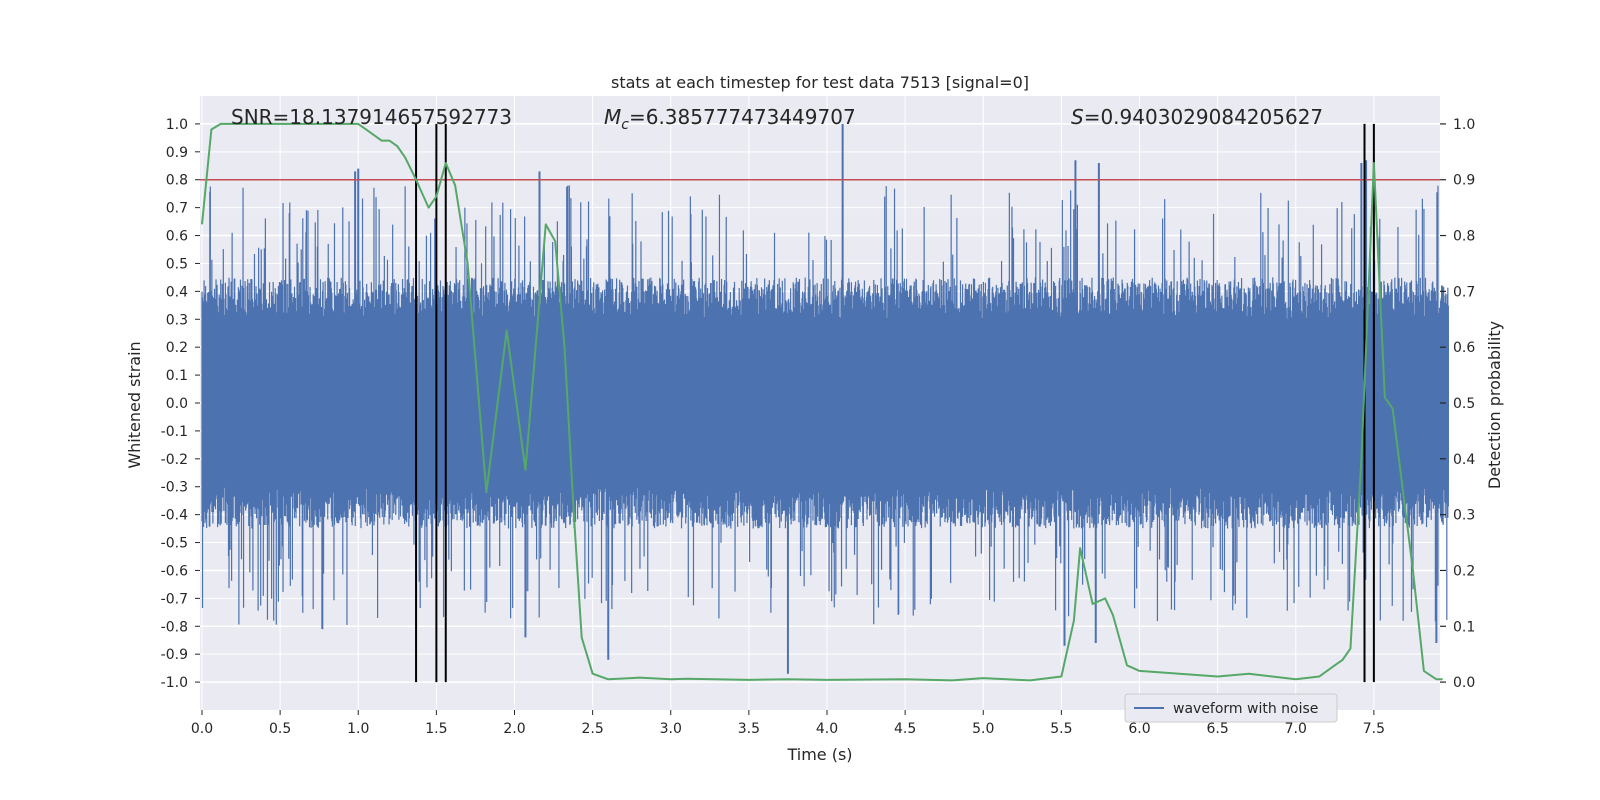  I want to click on chirp-mass-symbol: M, so click(612, 117).